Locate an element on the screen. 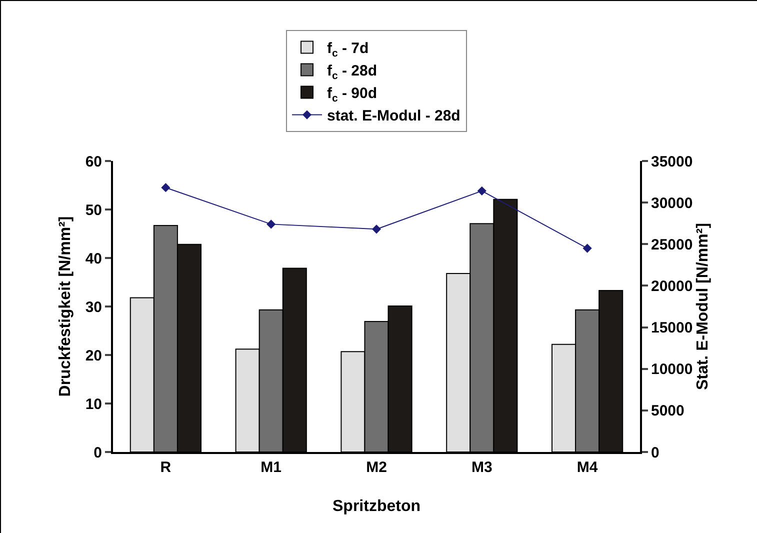 The width and height of the screenshot is (757, 533). legend-label: f$_{c}$ - 28d is located at coordinates (352, 72).